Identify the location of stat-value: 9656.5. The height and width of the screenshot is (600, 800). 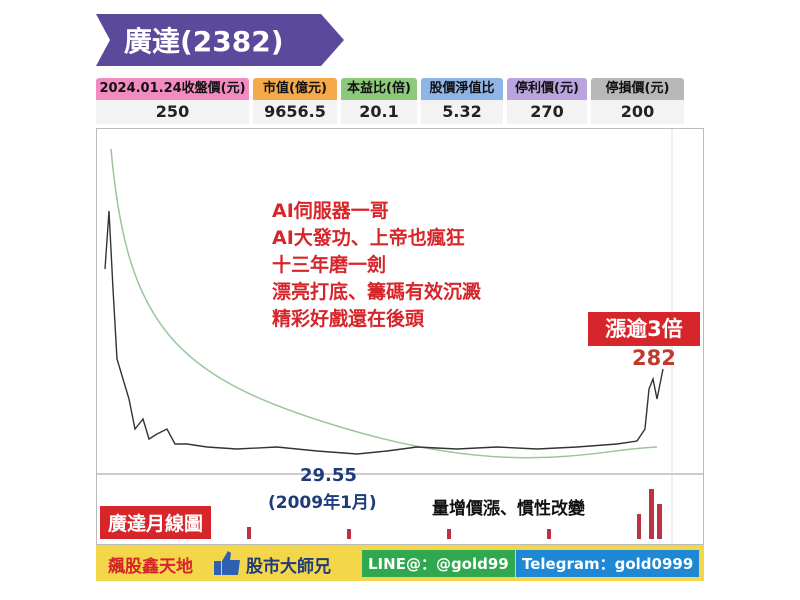
(295, 112).